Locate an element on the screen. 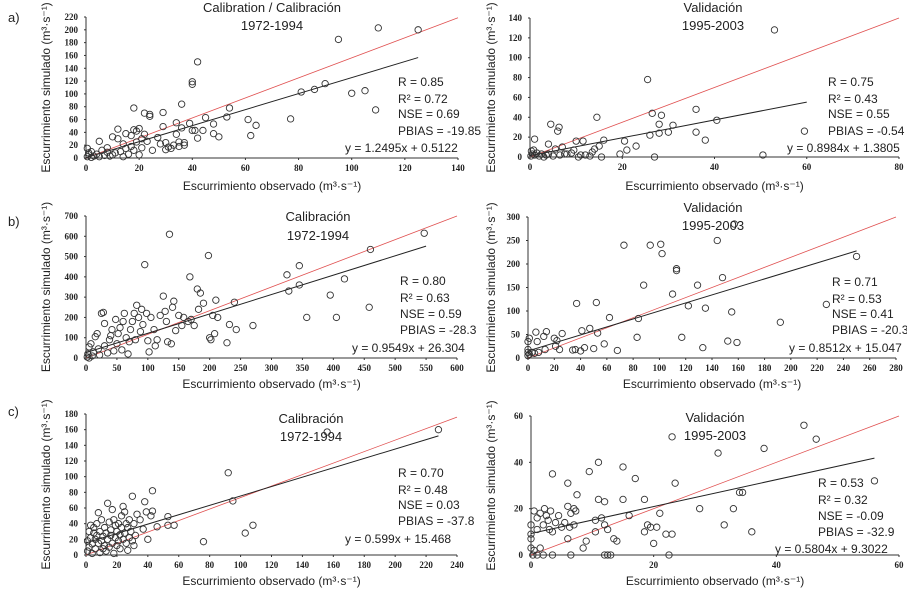 This screenshot has height=593, width=907. stat-label: R² = 0.32 is located at coordinates (843, 500).